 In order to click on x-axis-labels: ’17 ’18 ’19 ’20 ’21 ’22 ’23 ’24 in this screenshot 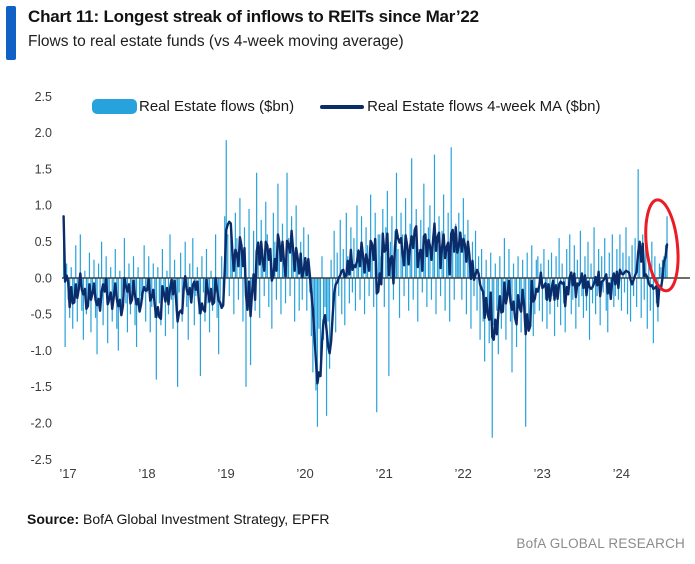, I will do `click(344, 473)`.